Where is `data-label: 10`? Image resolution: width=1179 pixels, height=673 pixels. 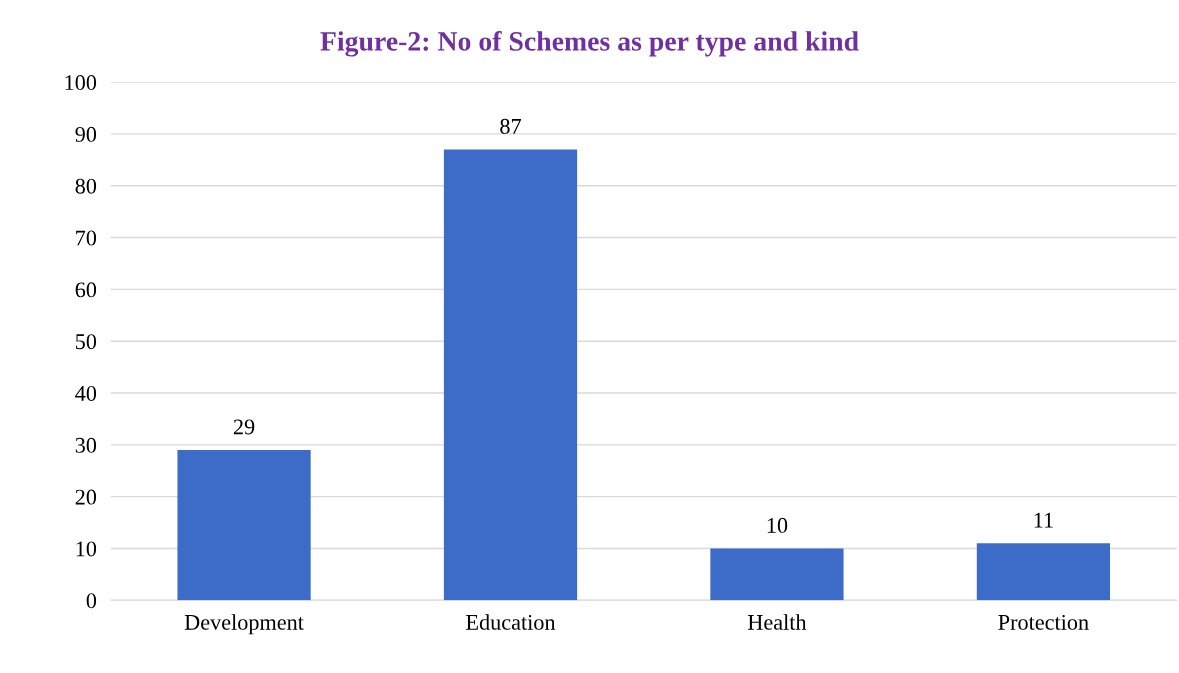
data-label: 10 is located at coordinates (777, 525).